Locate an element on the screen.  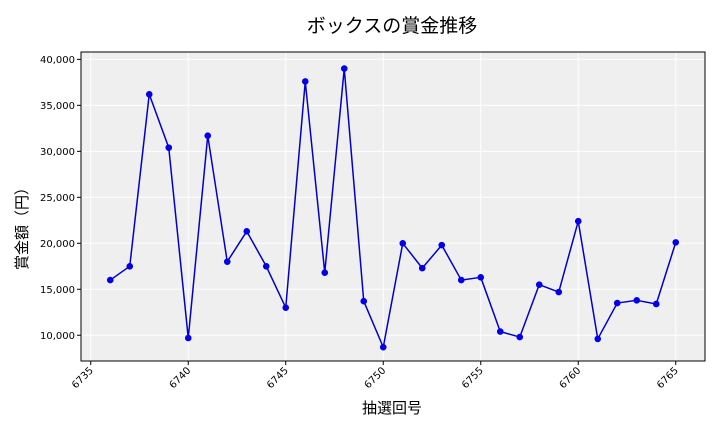
x-tick-label: 6745 is located at coordinates (278, 378).